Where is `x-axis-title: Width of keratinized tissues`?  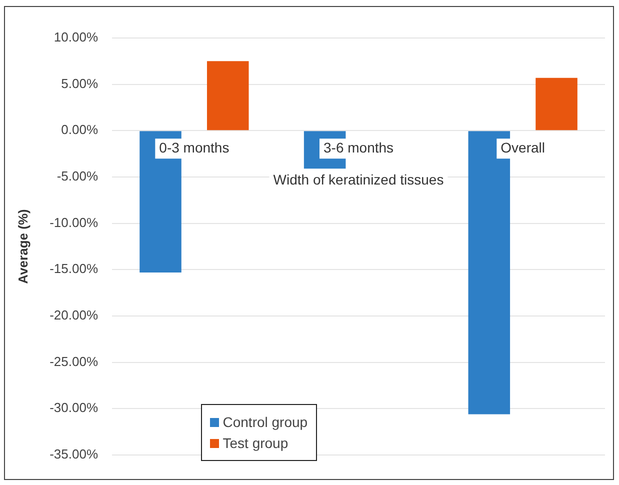
x-axis-title: Width of keratinized tissues is located at coordinates (358, 180).